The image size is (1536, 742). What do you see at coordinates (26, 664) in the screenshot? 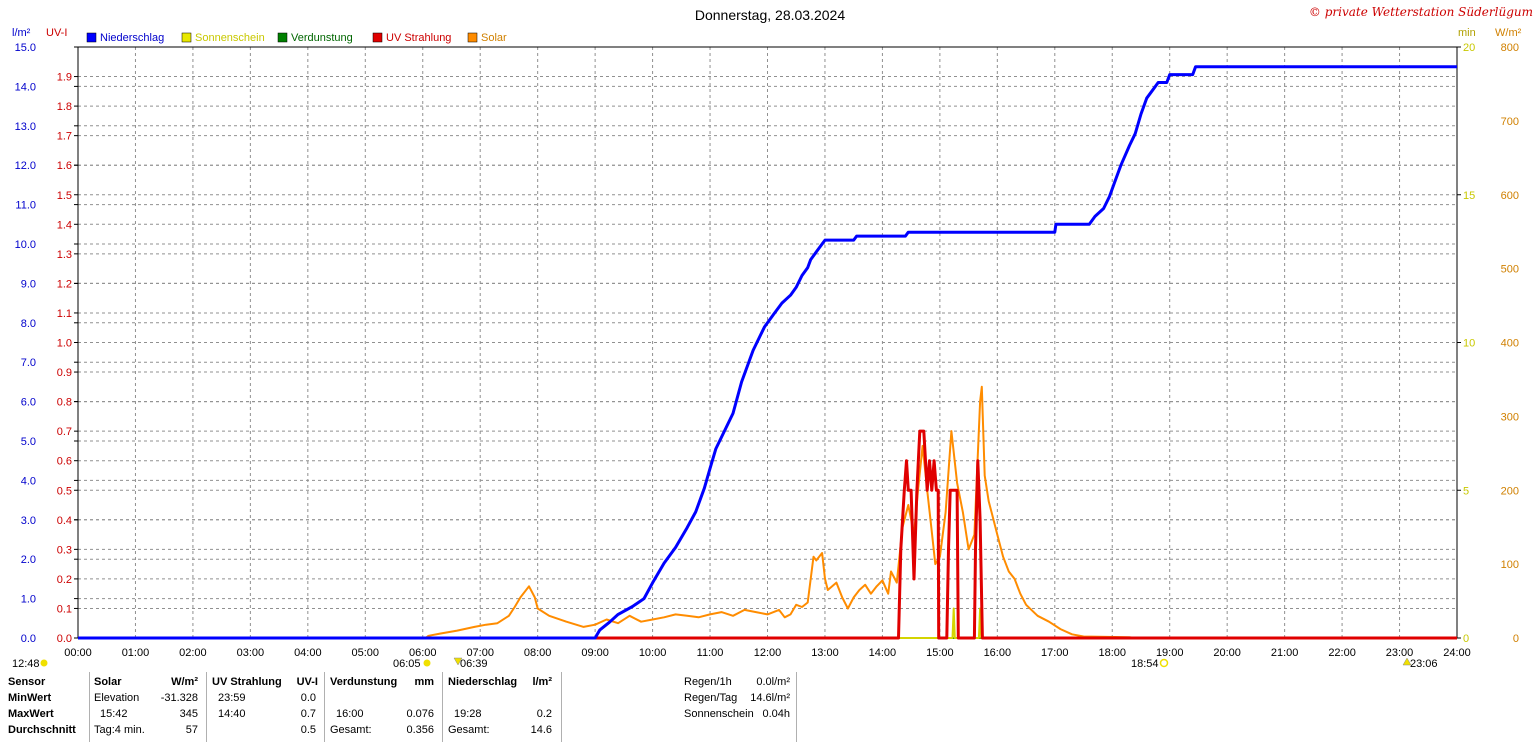
I see `moonrise-label: 12:48` at bounding box center [26, 664].